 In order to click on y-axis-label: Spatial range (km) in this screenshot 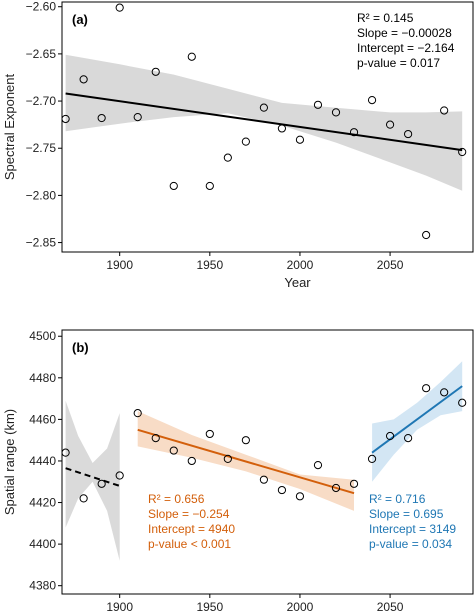, I will do `click(9, 462)`.